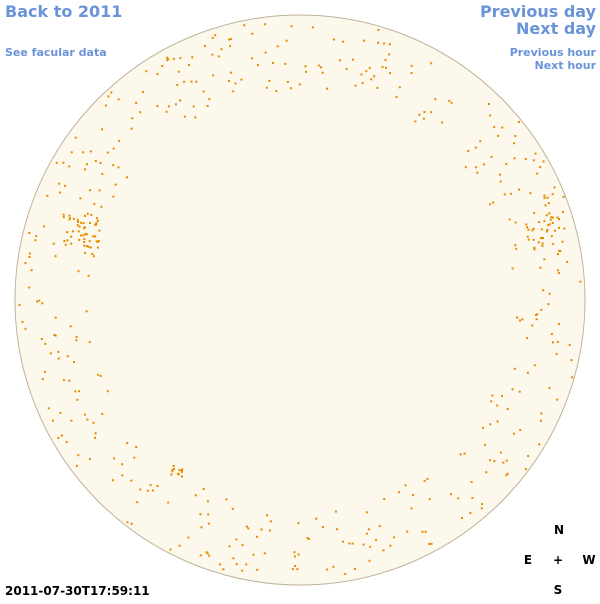 This screenshot has width=600, height=604. What do you see at coordinates (558, 590) in the screenshot?
I see `compass-south: S` at bounding box center [558, 590].